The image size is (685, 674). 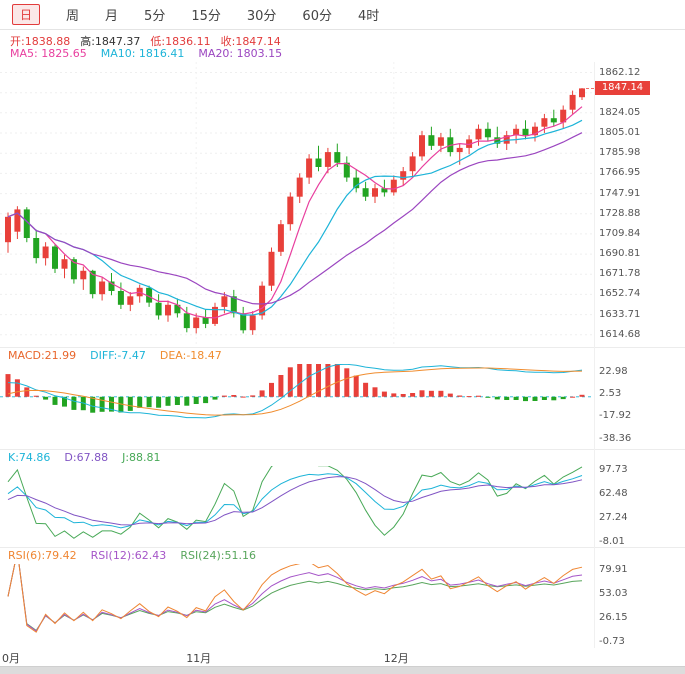 What do you see at coordinates (620, 173) in the screenshot?
I see `axis-tick: 1766.95` at bounding box center [620, 173].